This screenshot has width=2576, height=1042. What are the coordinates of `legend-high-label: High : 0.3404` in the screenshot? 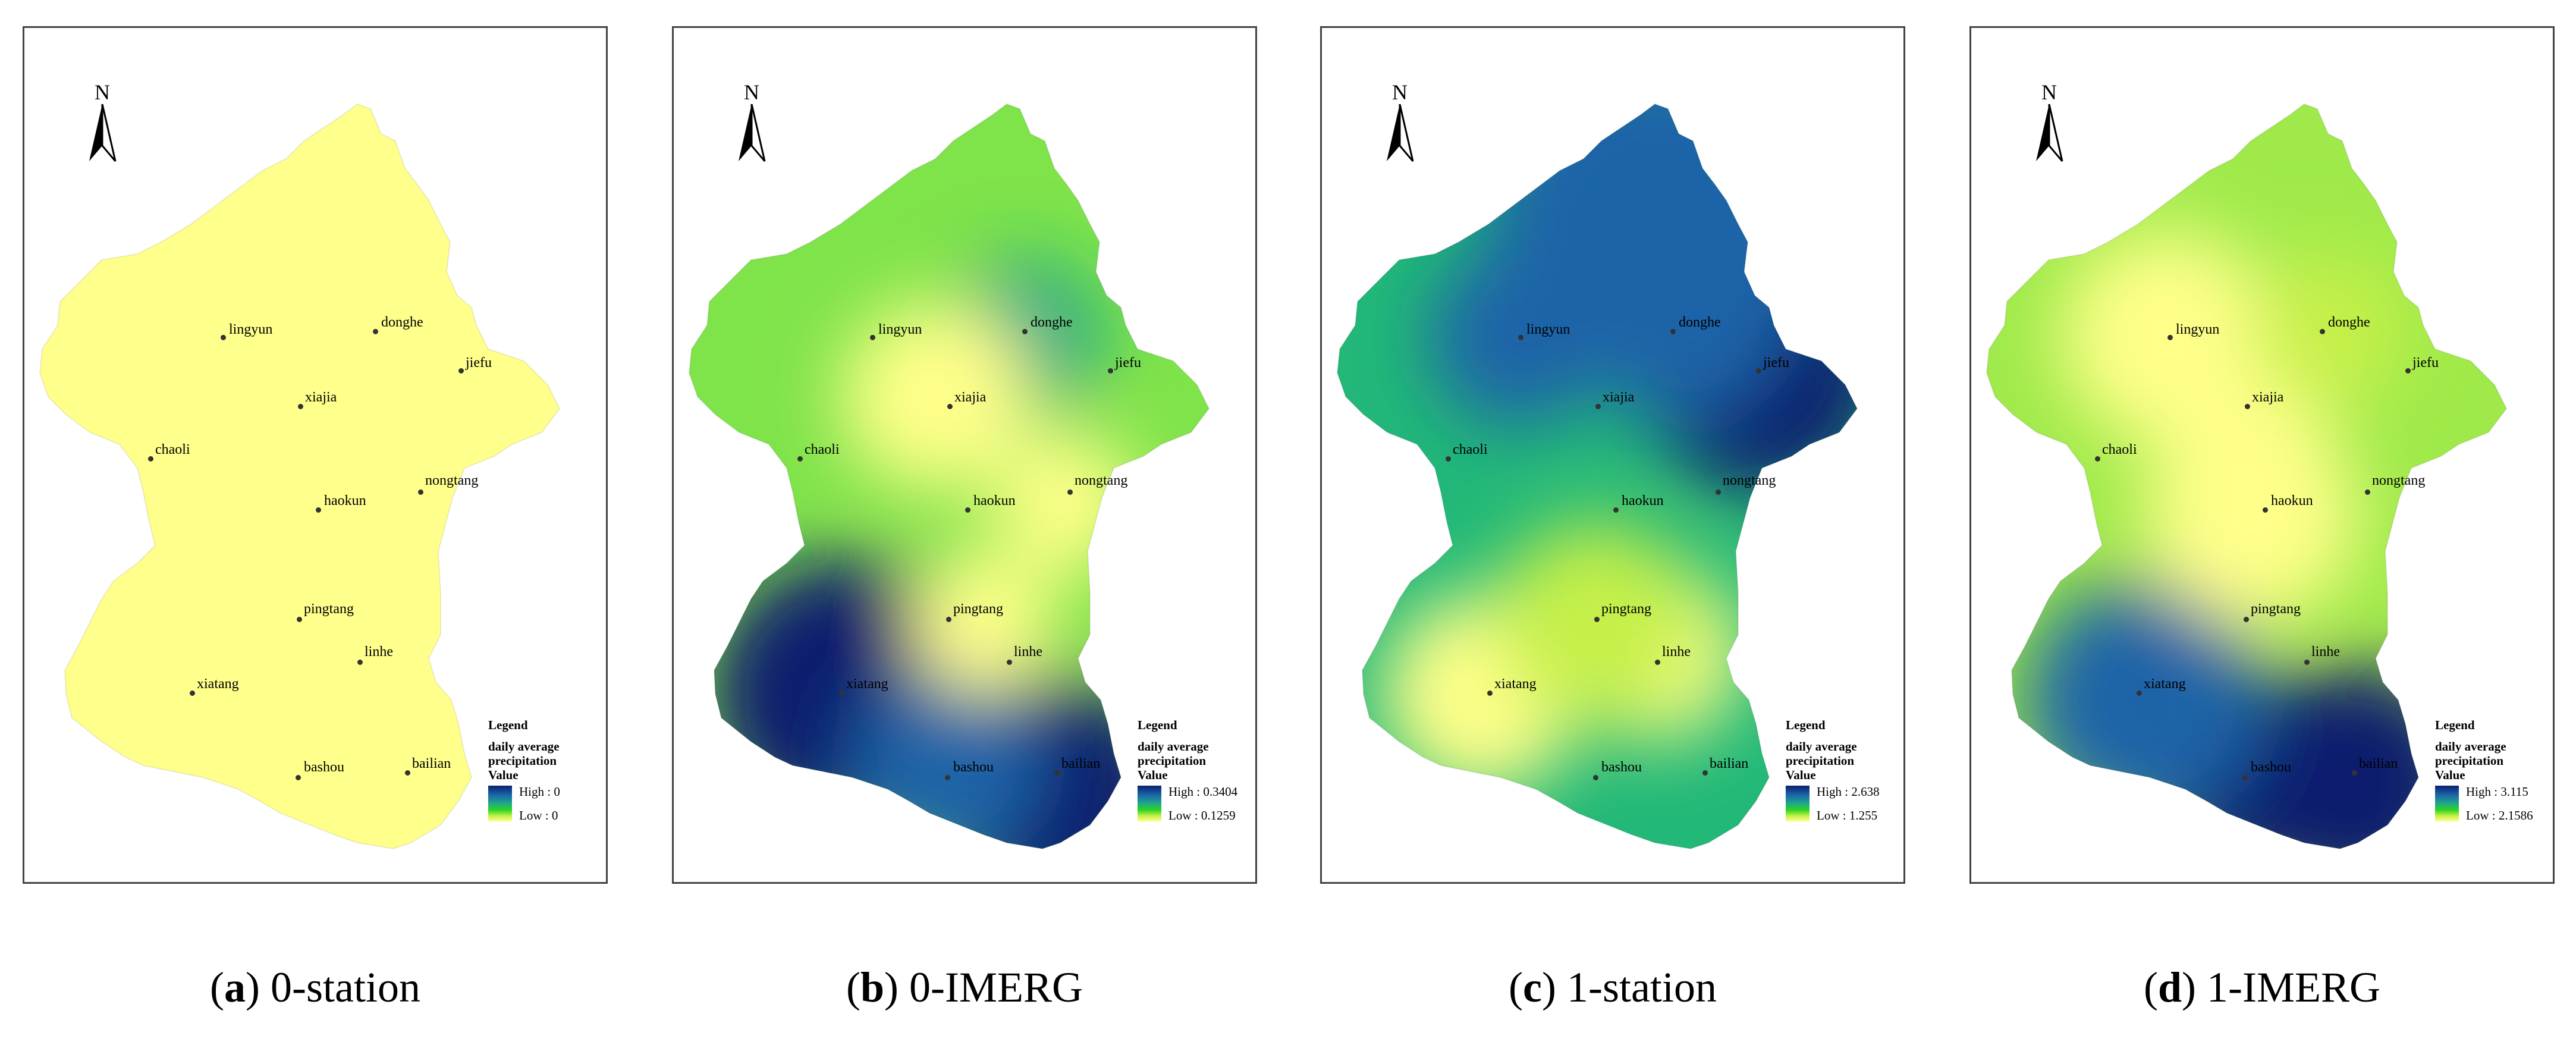 It's located at (1203, 791).